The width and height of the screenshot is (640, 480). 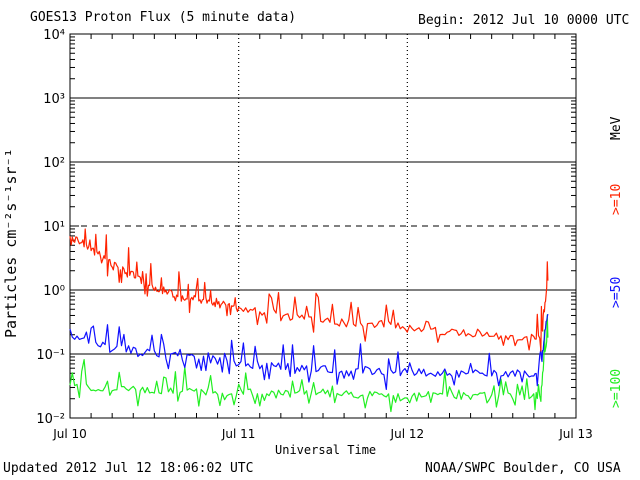 What do you see at coordinates (407, 434) in the screenshot?
I see `x-tick-label: Jul 12` at bounding box center [407, 434].